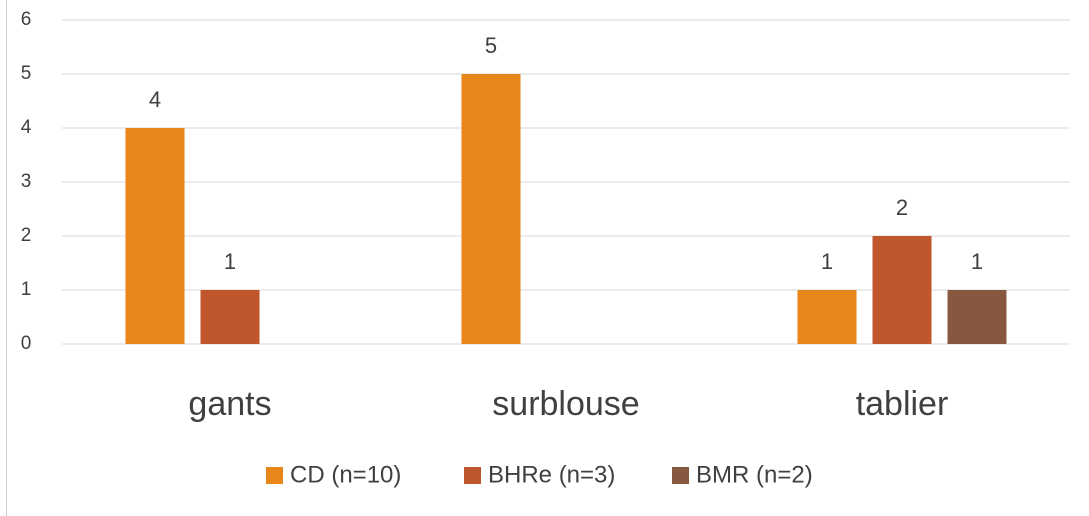 This screenshot has width=1089, height=516. What do you see at coordinates (26, 235) in the screenshot?
I see `y-tick-label: 2` at bounding box center [26, 235].